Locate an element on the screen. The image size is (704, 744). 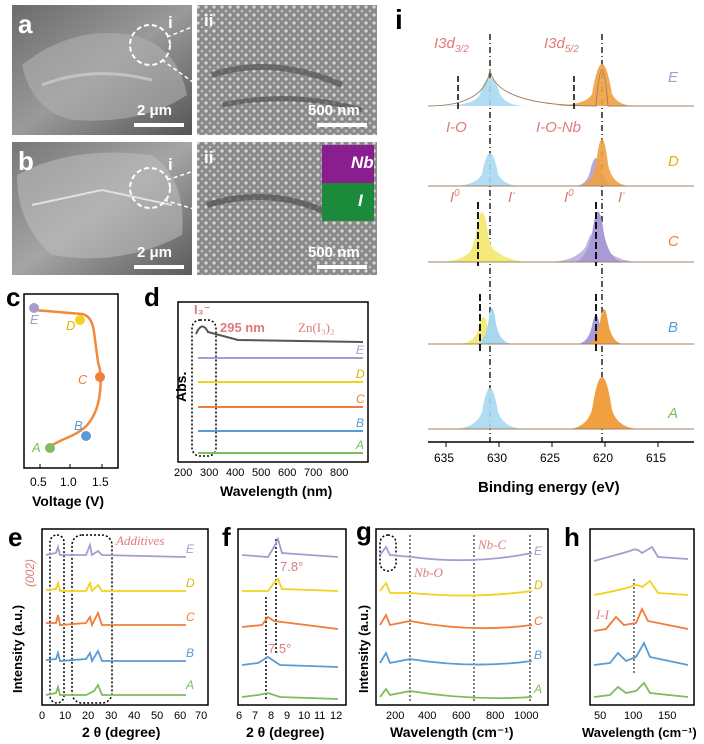
d-label-d: D is located at coordinates (360, 374).